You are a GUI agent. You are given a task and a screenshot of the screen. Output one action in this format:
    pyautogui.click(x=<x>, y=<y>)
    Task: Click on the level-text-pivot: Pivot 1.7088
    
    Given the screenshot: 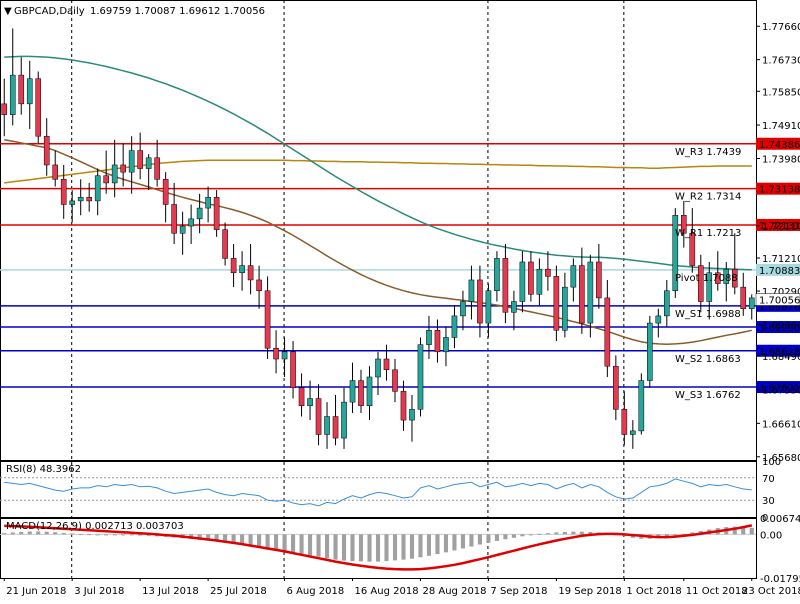 What is the action you would take?
    pyautogui.click(x=706, y=278)
    